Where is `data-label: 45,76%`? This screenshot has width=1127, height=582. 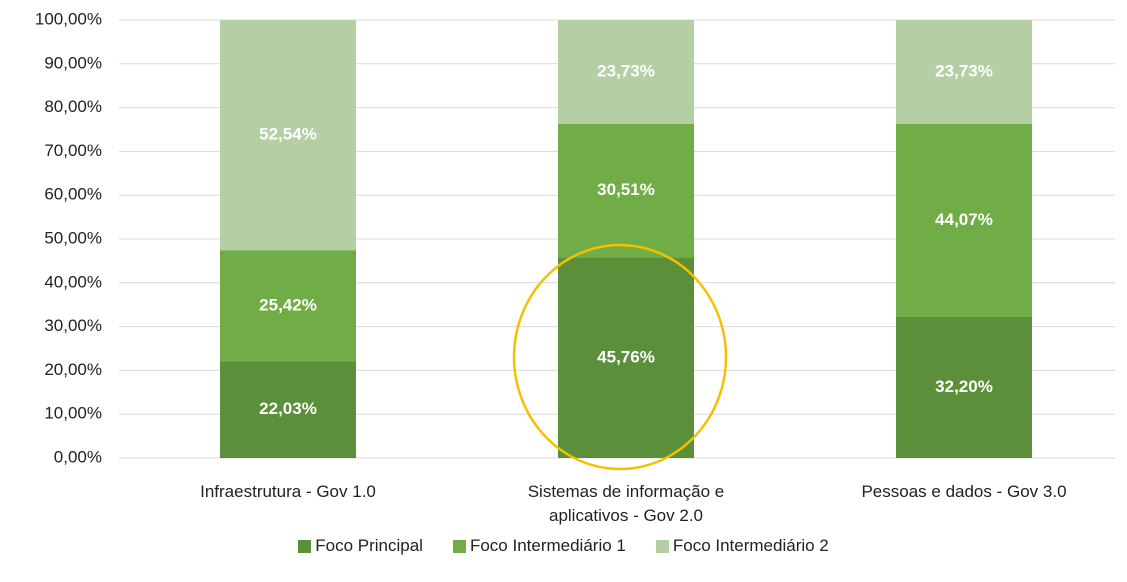
data-label: 45,76% is located at coordinates (626, 356).